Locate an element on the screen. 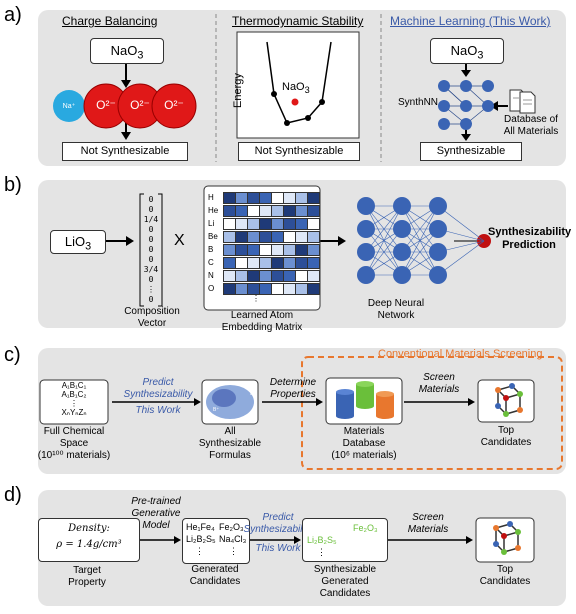  o-label-2: O²⁻ is located at coordinates (140, 105).